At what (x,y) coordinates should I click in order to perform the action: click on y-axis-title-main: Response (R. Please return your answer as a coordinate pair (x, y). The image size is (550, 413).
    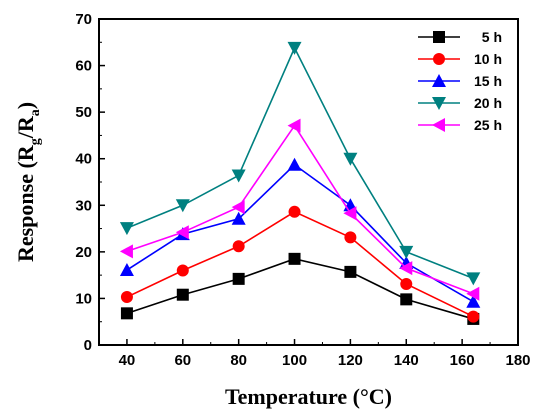
    Looking at the image, I should click on (25, 203).